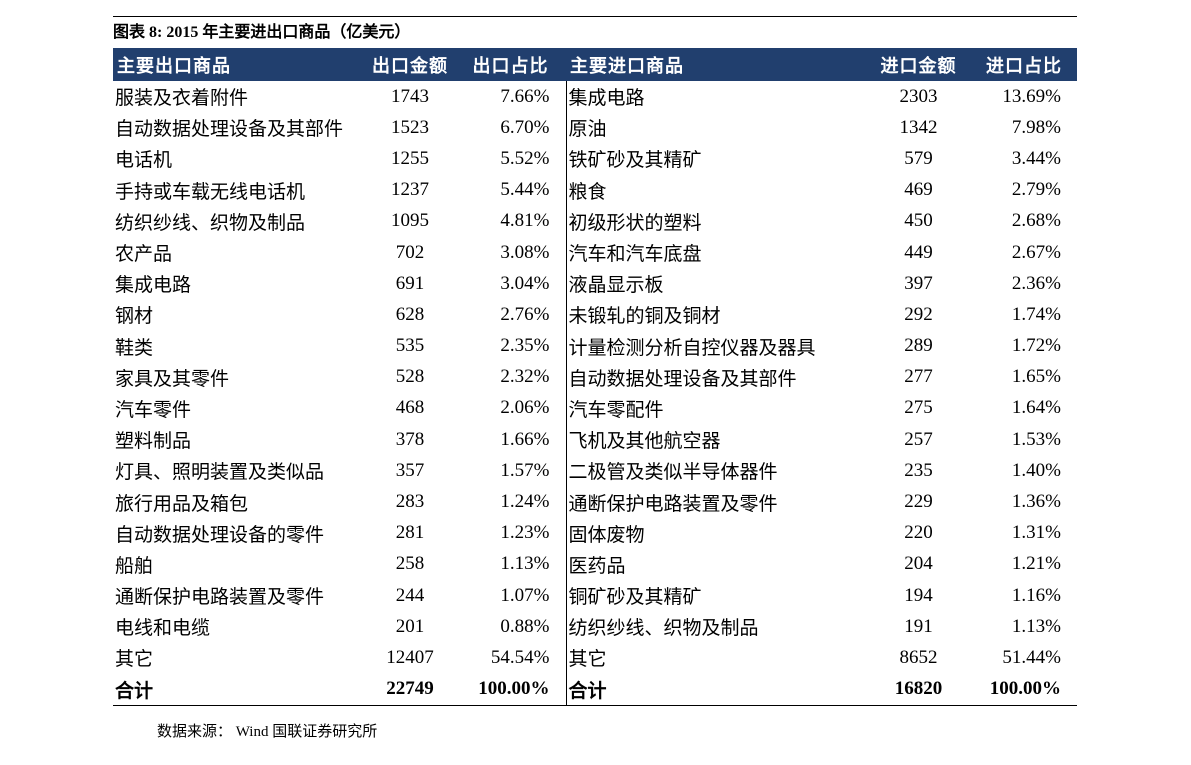 Image resolution: width=1191 pixels, height=765 pixels. I want to click on table-cell: 1095, so click(410, 221).